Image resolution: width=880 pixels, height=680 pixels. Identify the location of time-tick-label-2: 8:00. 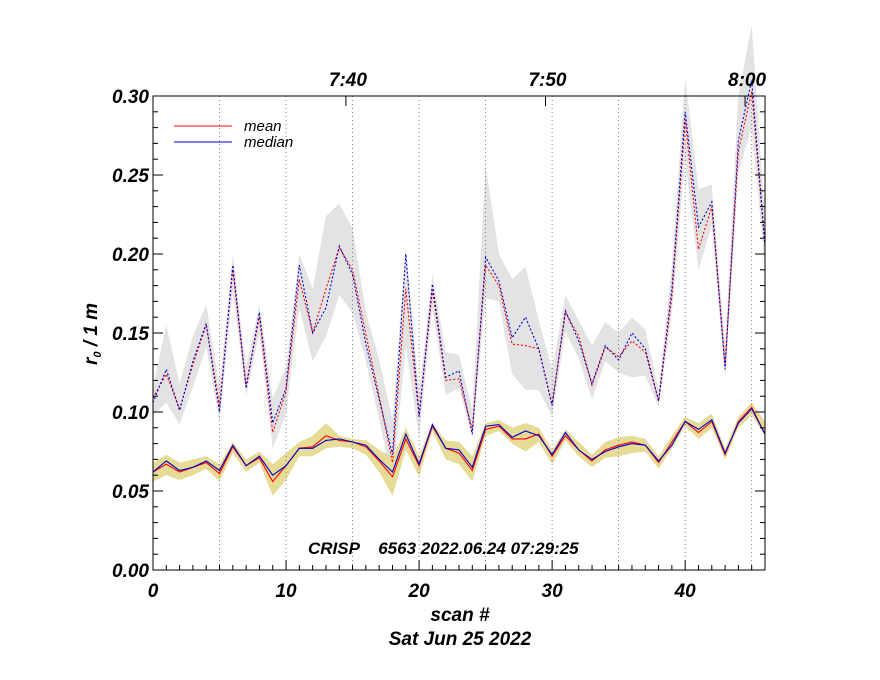
(747, 80).